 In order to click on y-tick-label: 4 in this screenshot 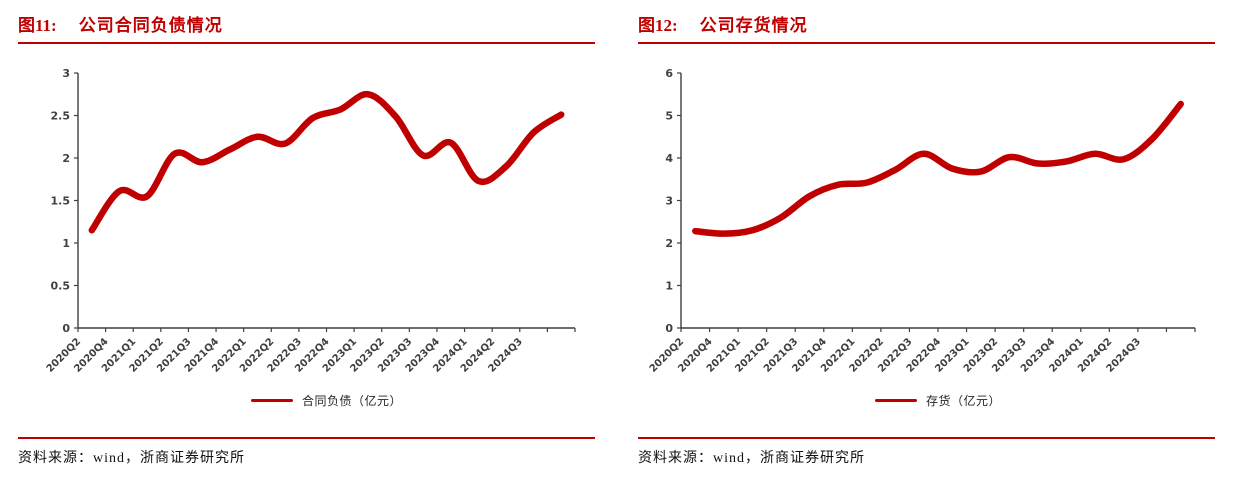, I will do `click(669, 158)`.